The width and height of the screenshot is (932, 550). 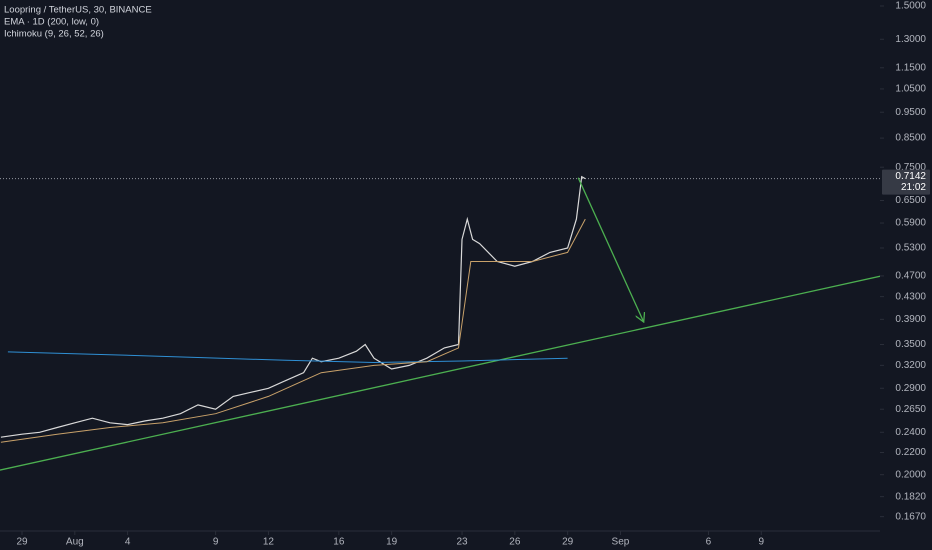 What do you see at coordinates (910, 39) in the screenshot?
I see `y-tick-label: 1.3000` at bounding box center [910, 39].